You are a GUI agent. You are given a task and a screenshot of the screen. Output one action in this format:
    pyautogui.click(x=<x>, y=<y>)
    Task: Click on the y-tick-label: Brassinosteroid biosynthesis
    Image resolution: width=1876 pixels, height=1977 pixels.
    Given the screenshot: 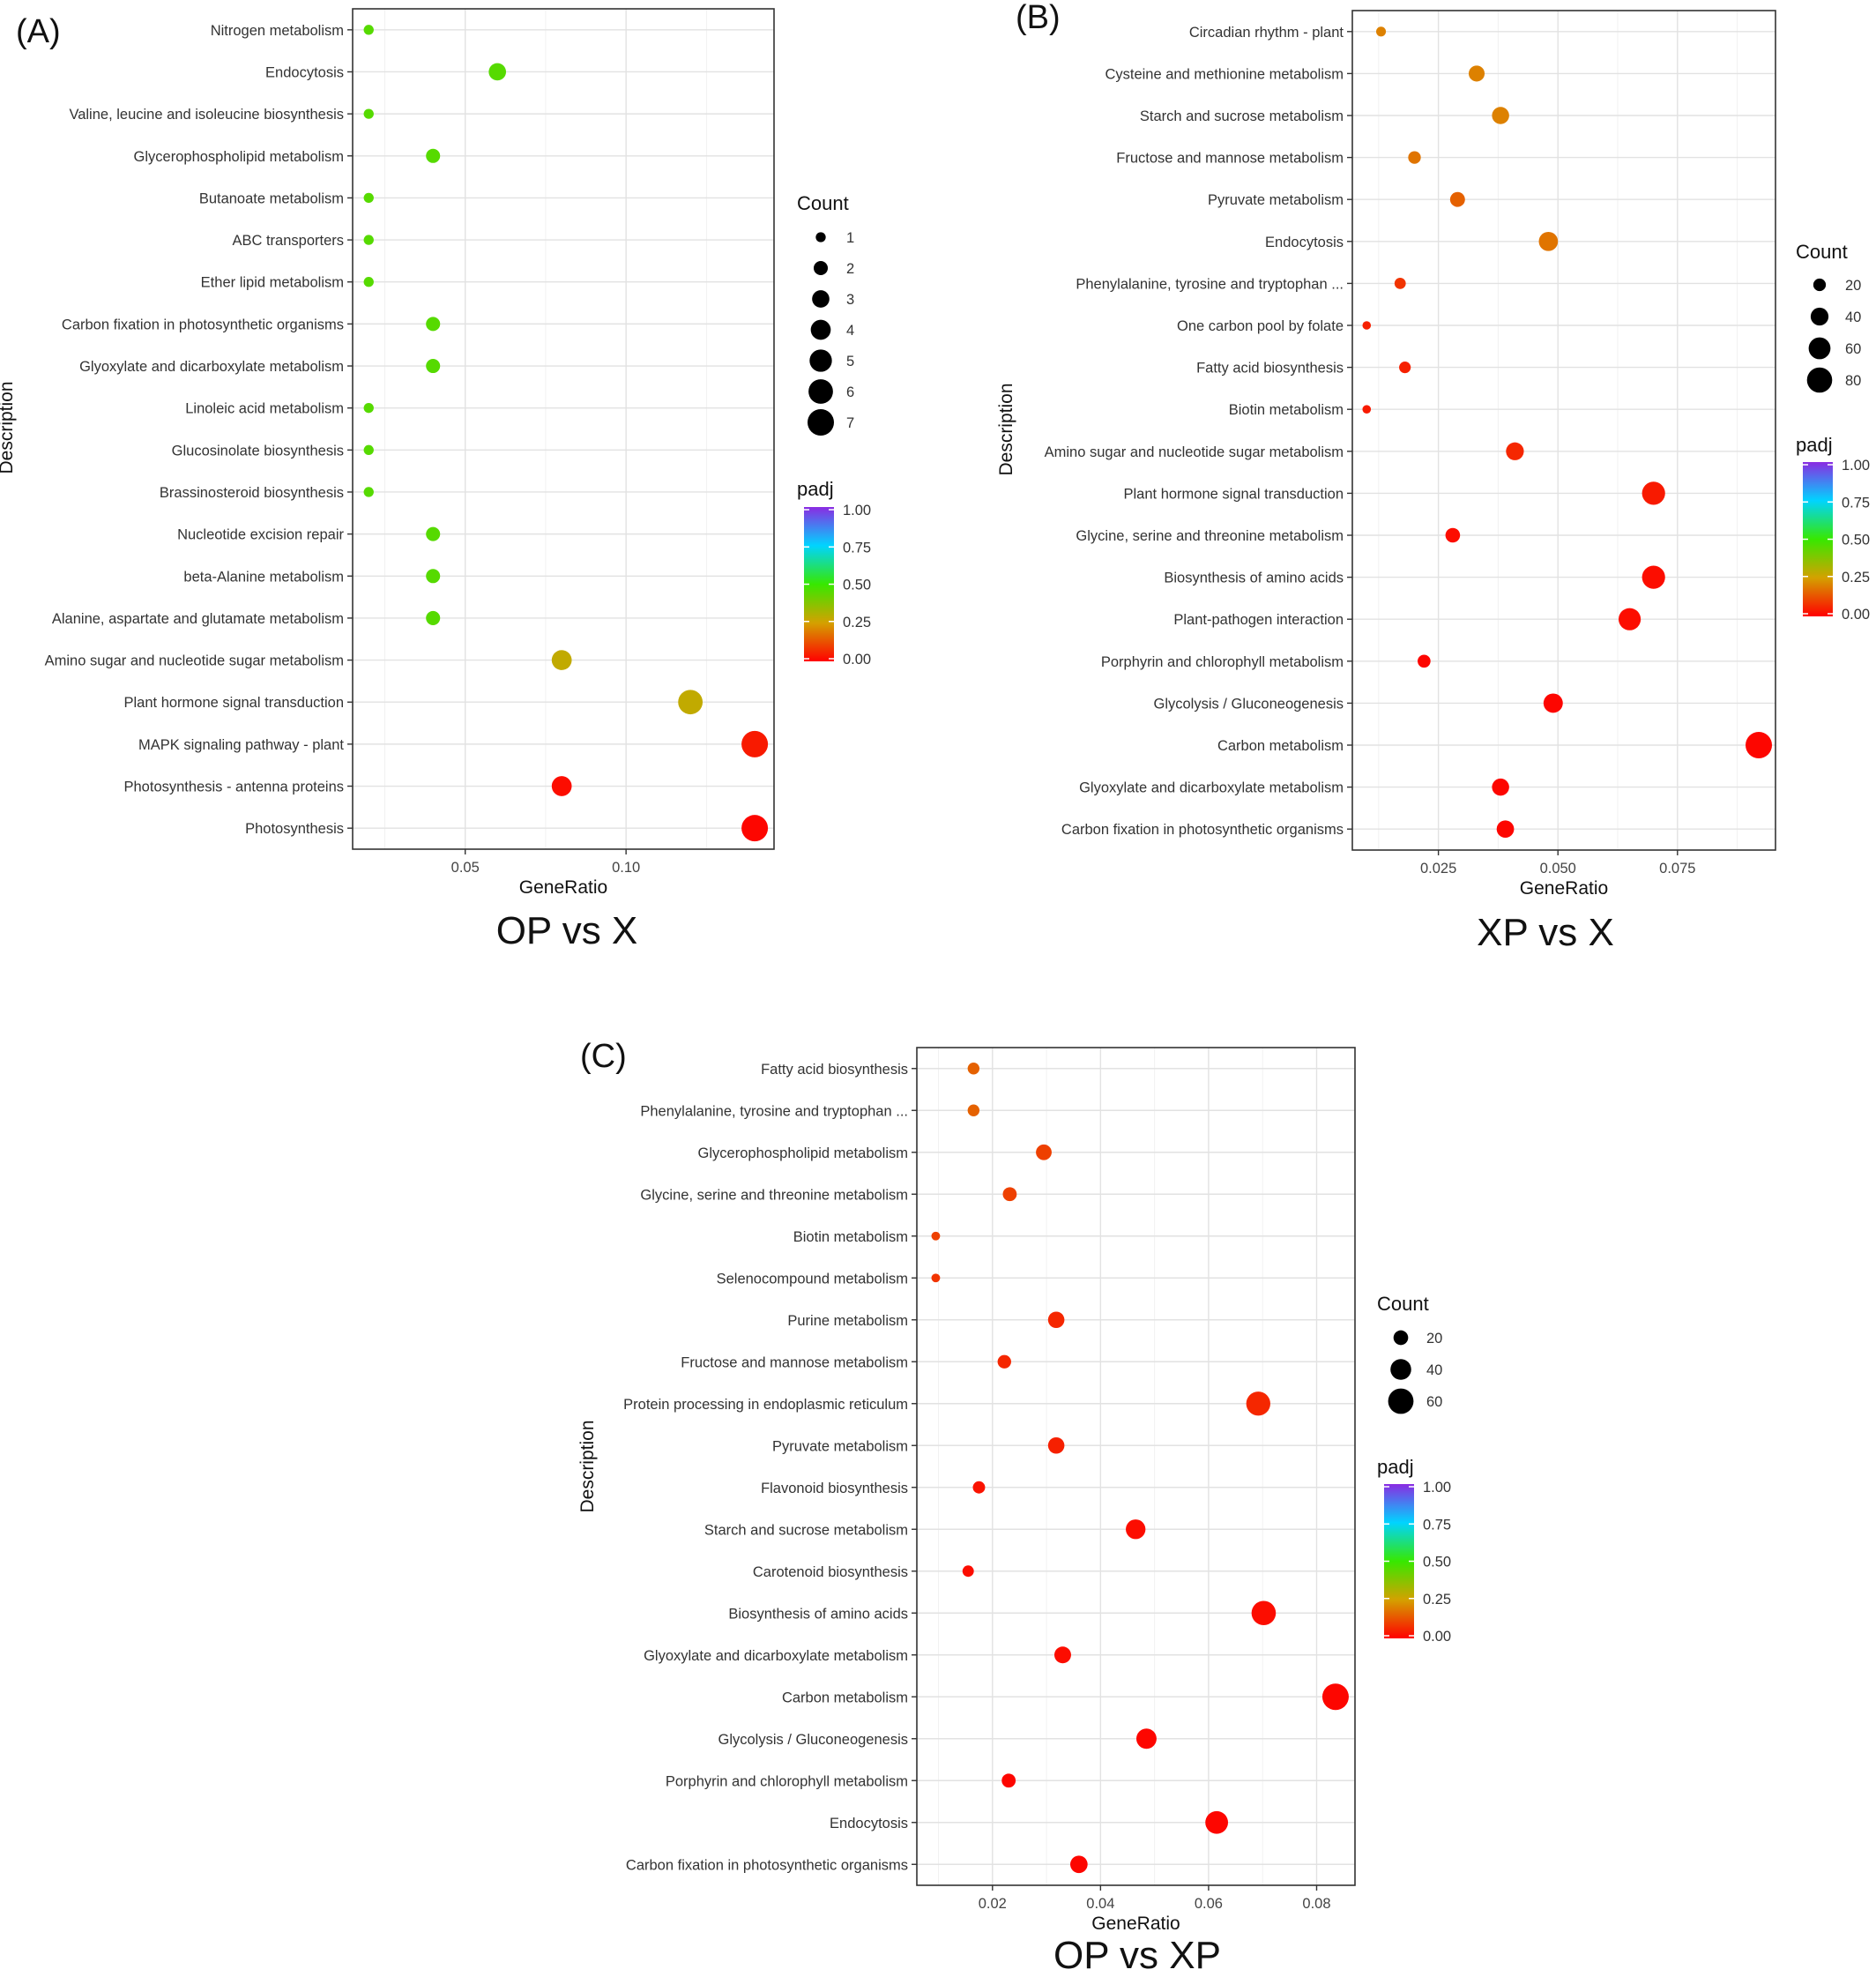 What is the action you would take?
    pyautogui.click(x=252, y=493)
    